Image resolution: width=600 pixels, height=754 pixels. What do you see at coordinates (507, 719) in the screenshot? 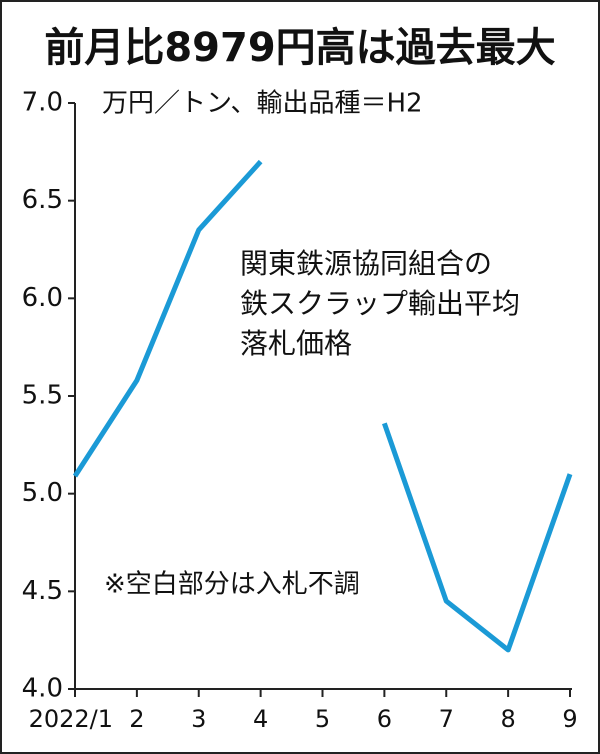
I see `x-tick-label: 8` at bounding box center [507, 719].